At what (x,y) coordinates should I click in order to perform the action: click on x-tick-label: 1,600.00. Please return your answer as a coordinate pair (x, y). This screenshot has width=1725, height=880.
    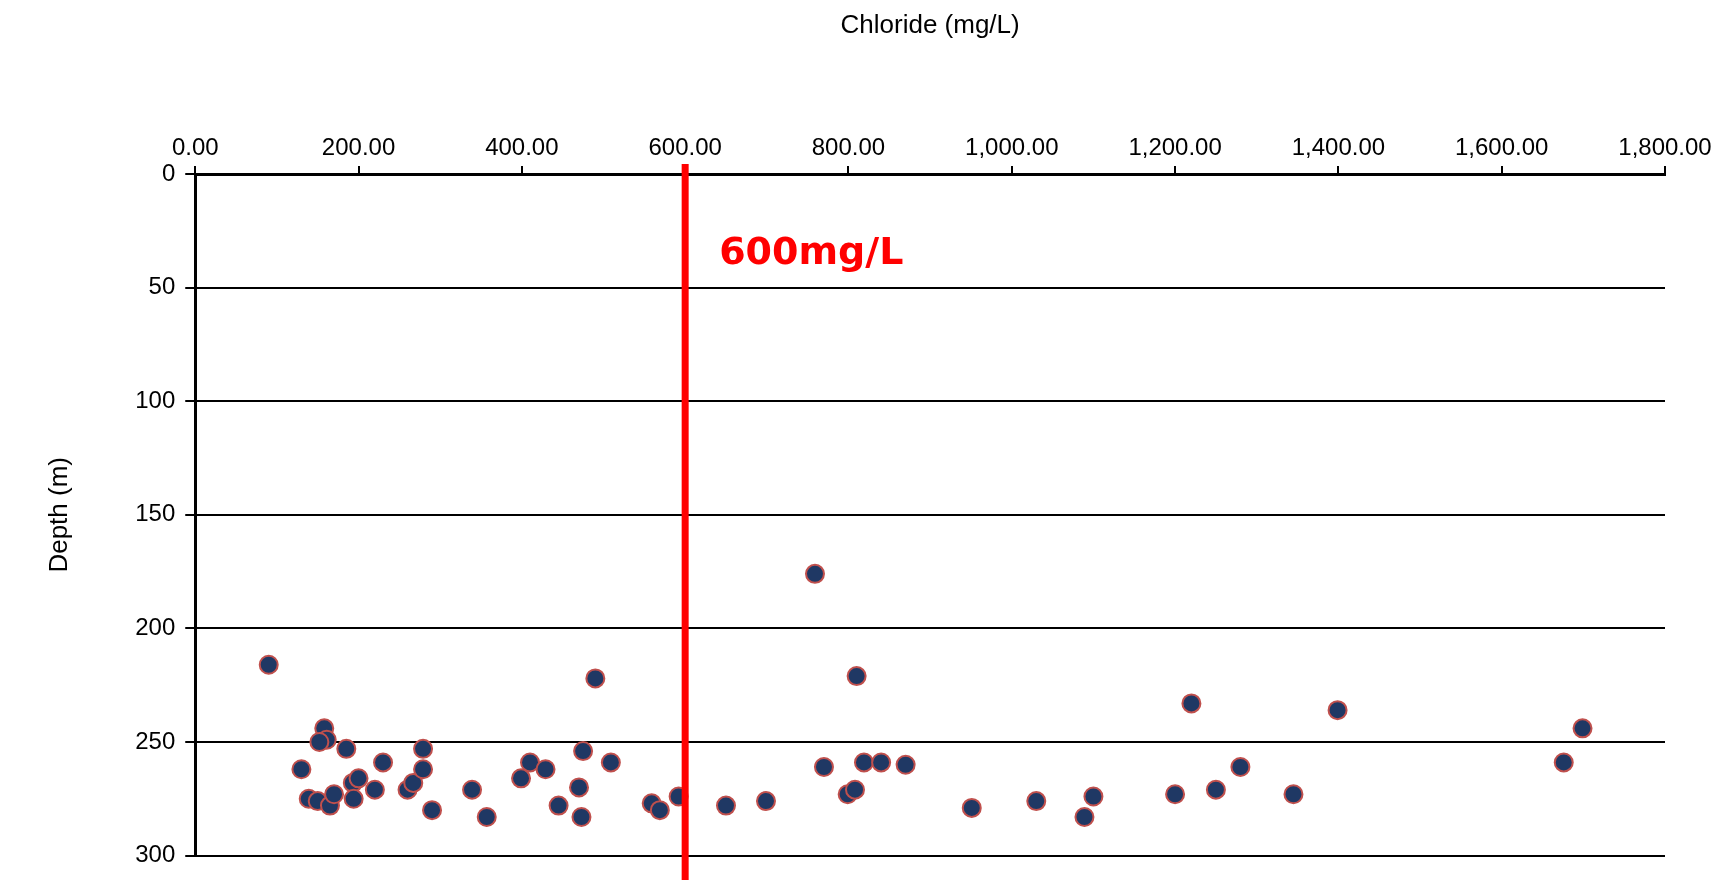
    Looking at the image, I should click on (1501, 147).